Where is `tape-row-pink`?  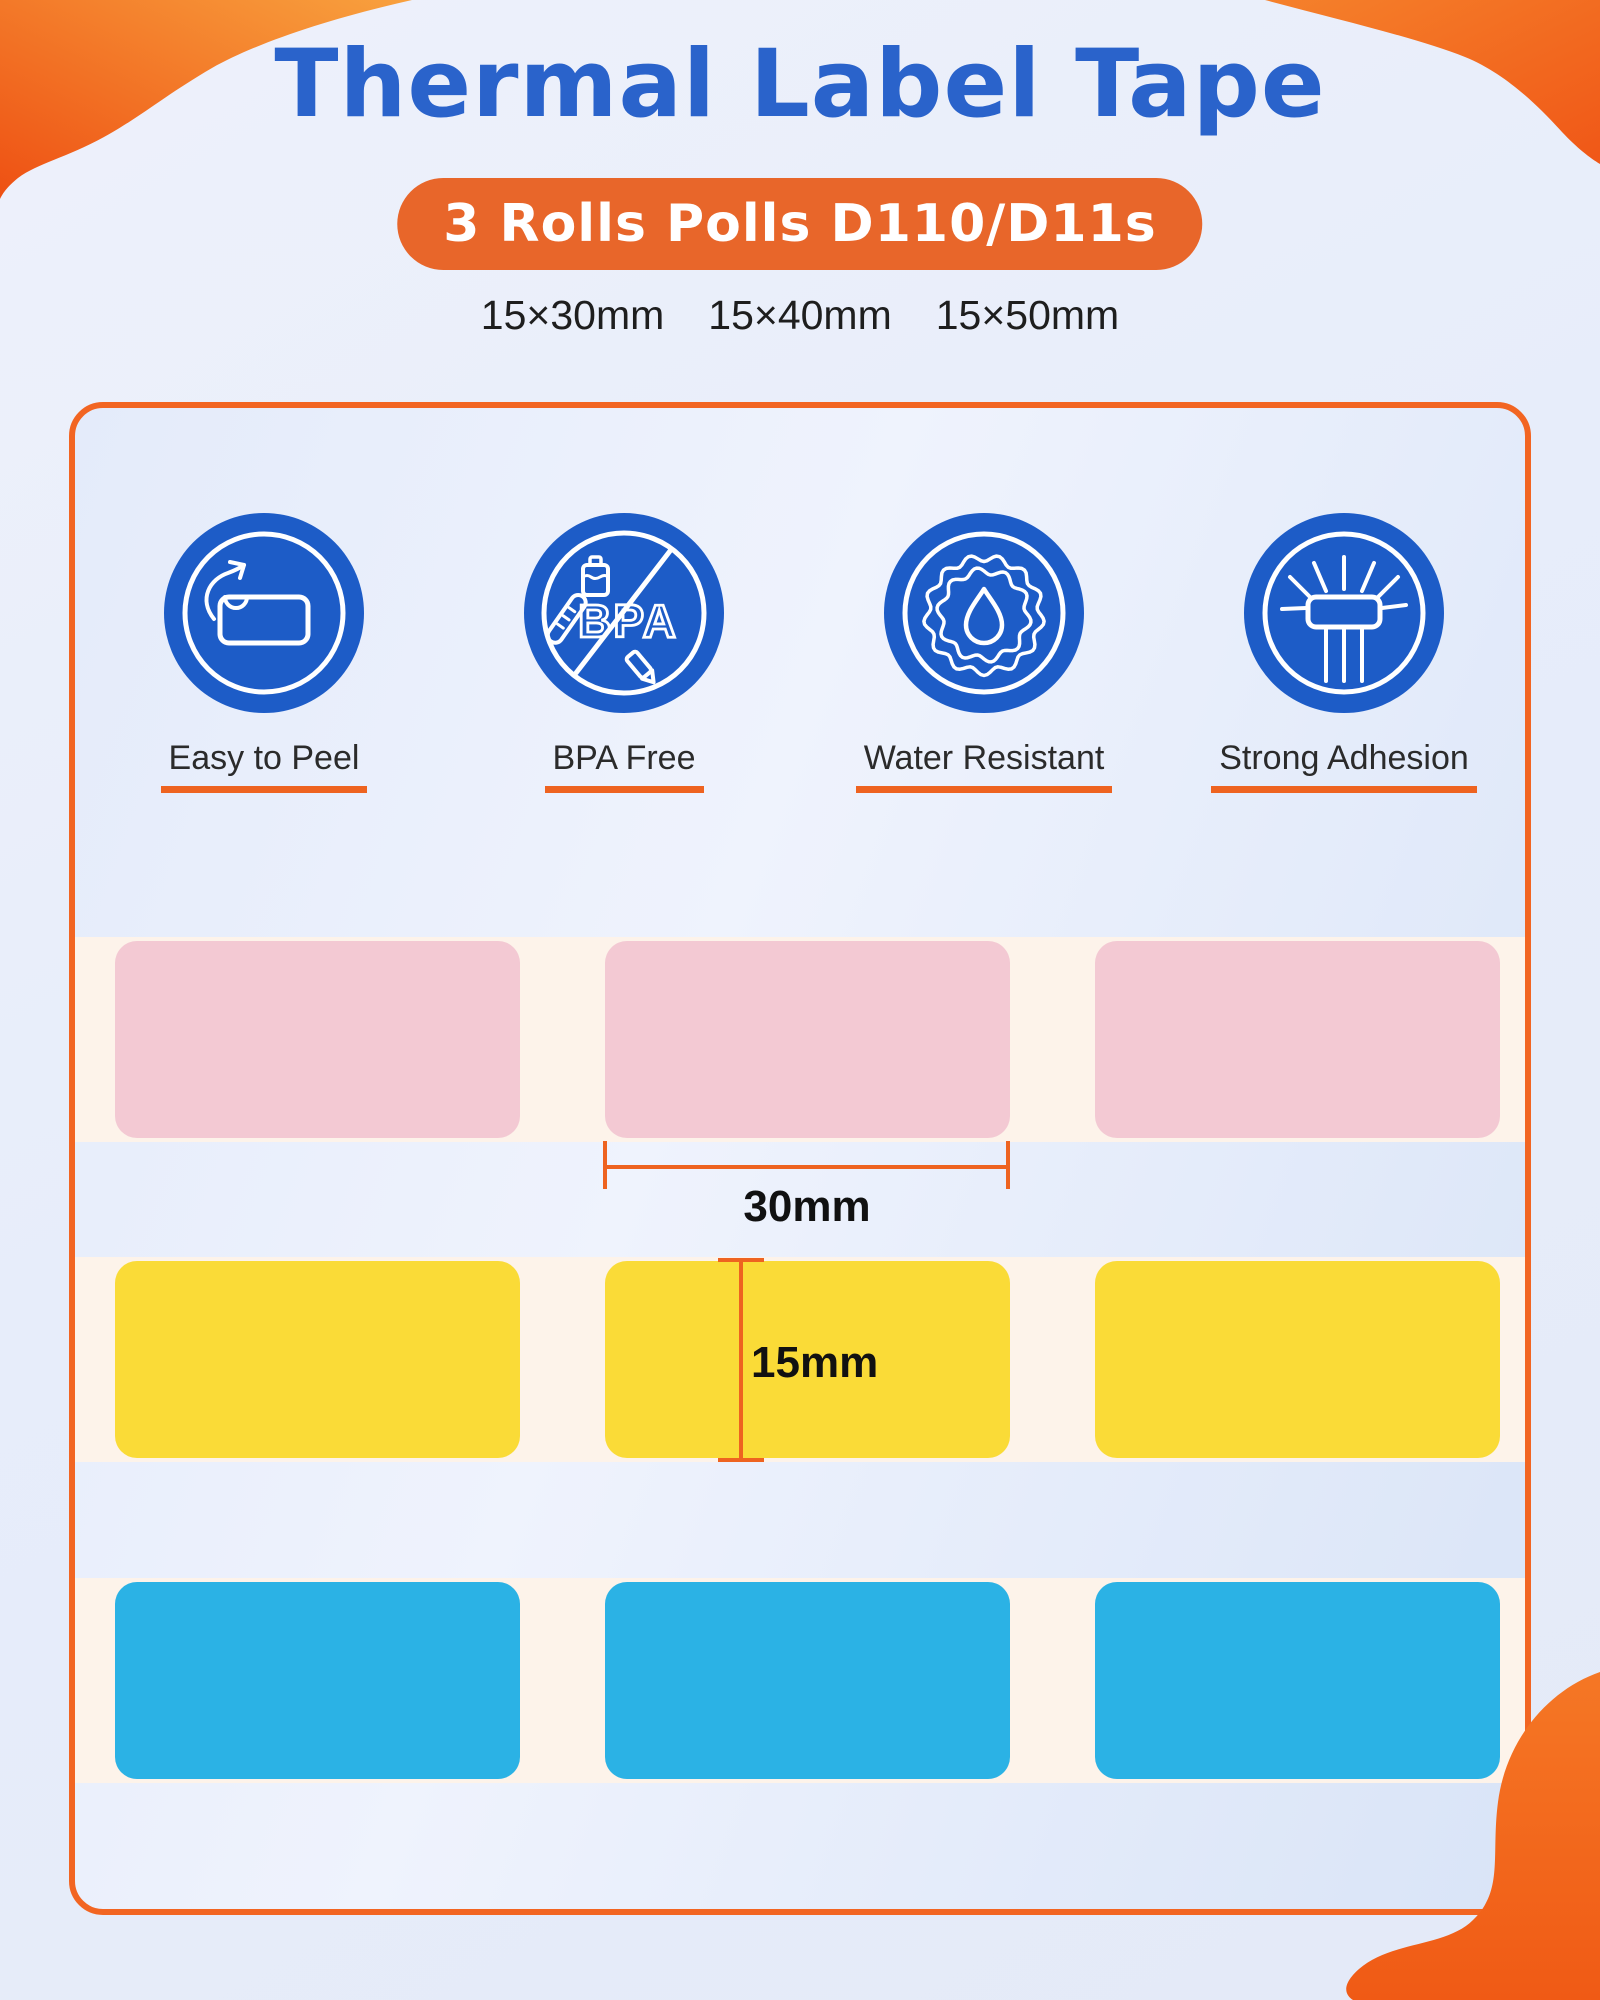 tape-row-pink is located at coordinates (800, 1039).